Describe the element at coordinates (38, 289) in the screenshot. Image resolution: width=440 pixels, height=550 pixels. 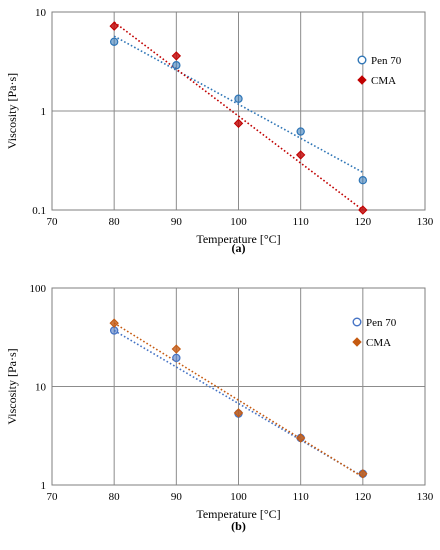
I see `y-tick-label: 100` at that location.